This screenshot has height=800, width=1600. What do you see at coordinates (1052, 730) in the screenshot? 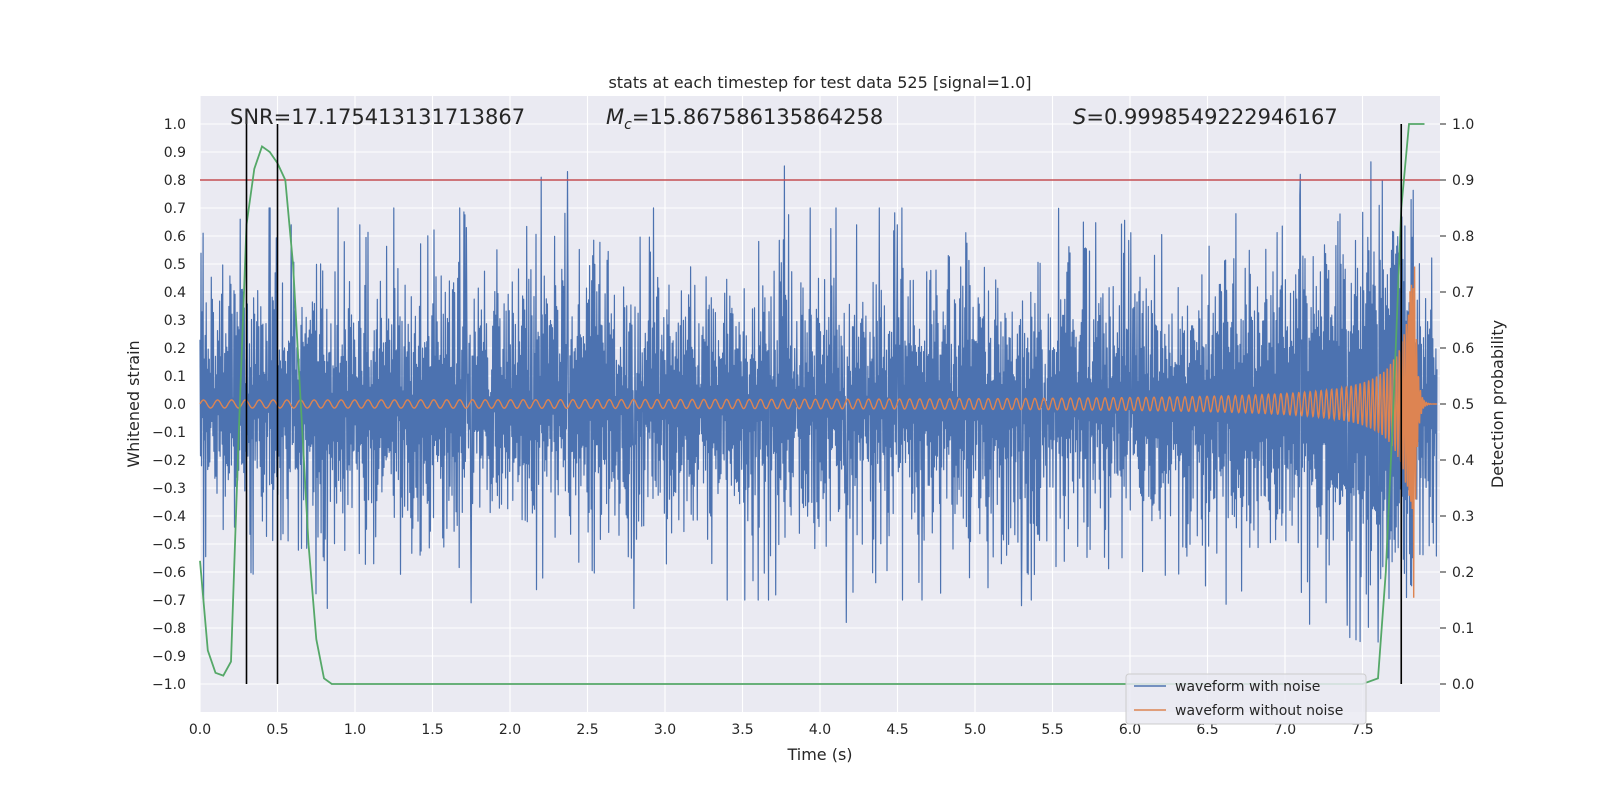
I see `x-tick-label: 5.5` at bounding box center [1052, 730].